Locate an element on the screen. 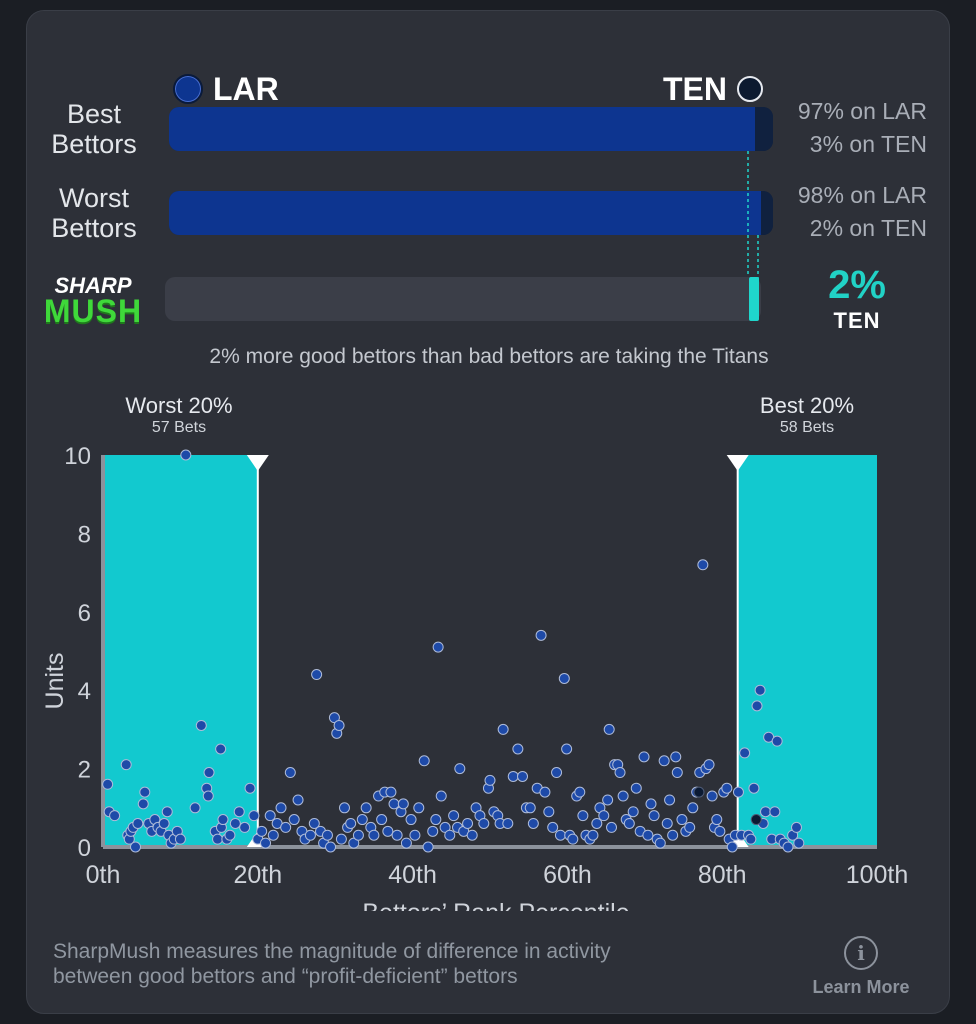  sharpmush-logo: SHARP MUSH is located at coordinates (93, 301).